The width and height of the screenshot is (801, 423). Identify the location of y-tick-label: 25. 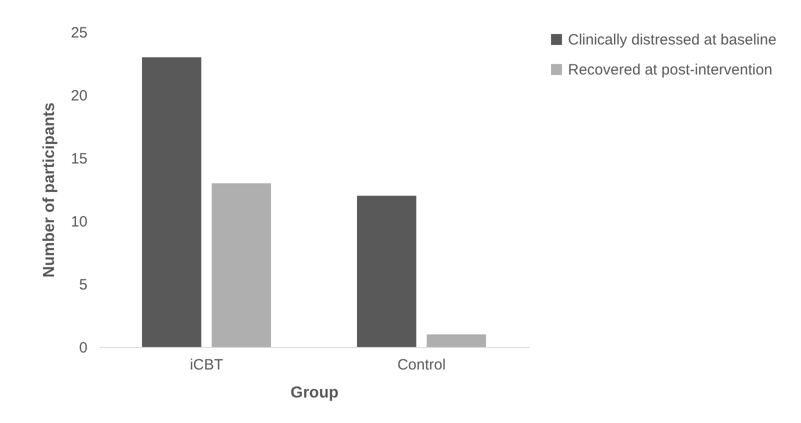
(79, 33).